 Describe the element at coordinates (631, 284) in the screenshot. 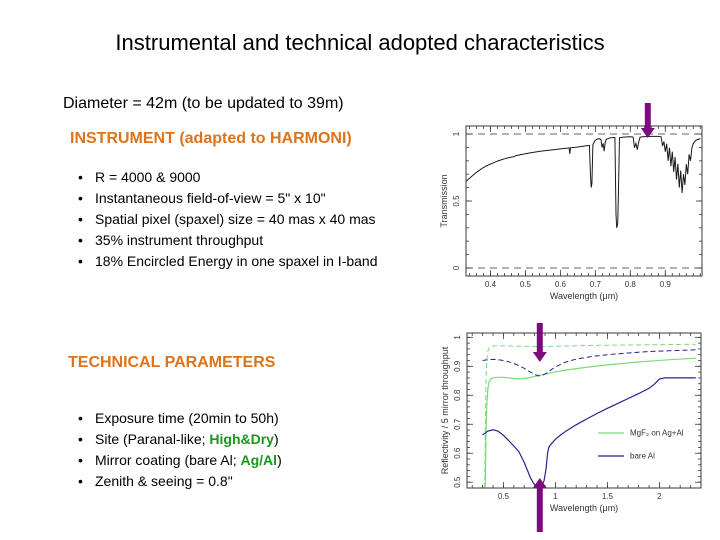

I see `x-tick-label: 0.8` at that location.